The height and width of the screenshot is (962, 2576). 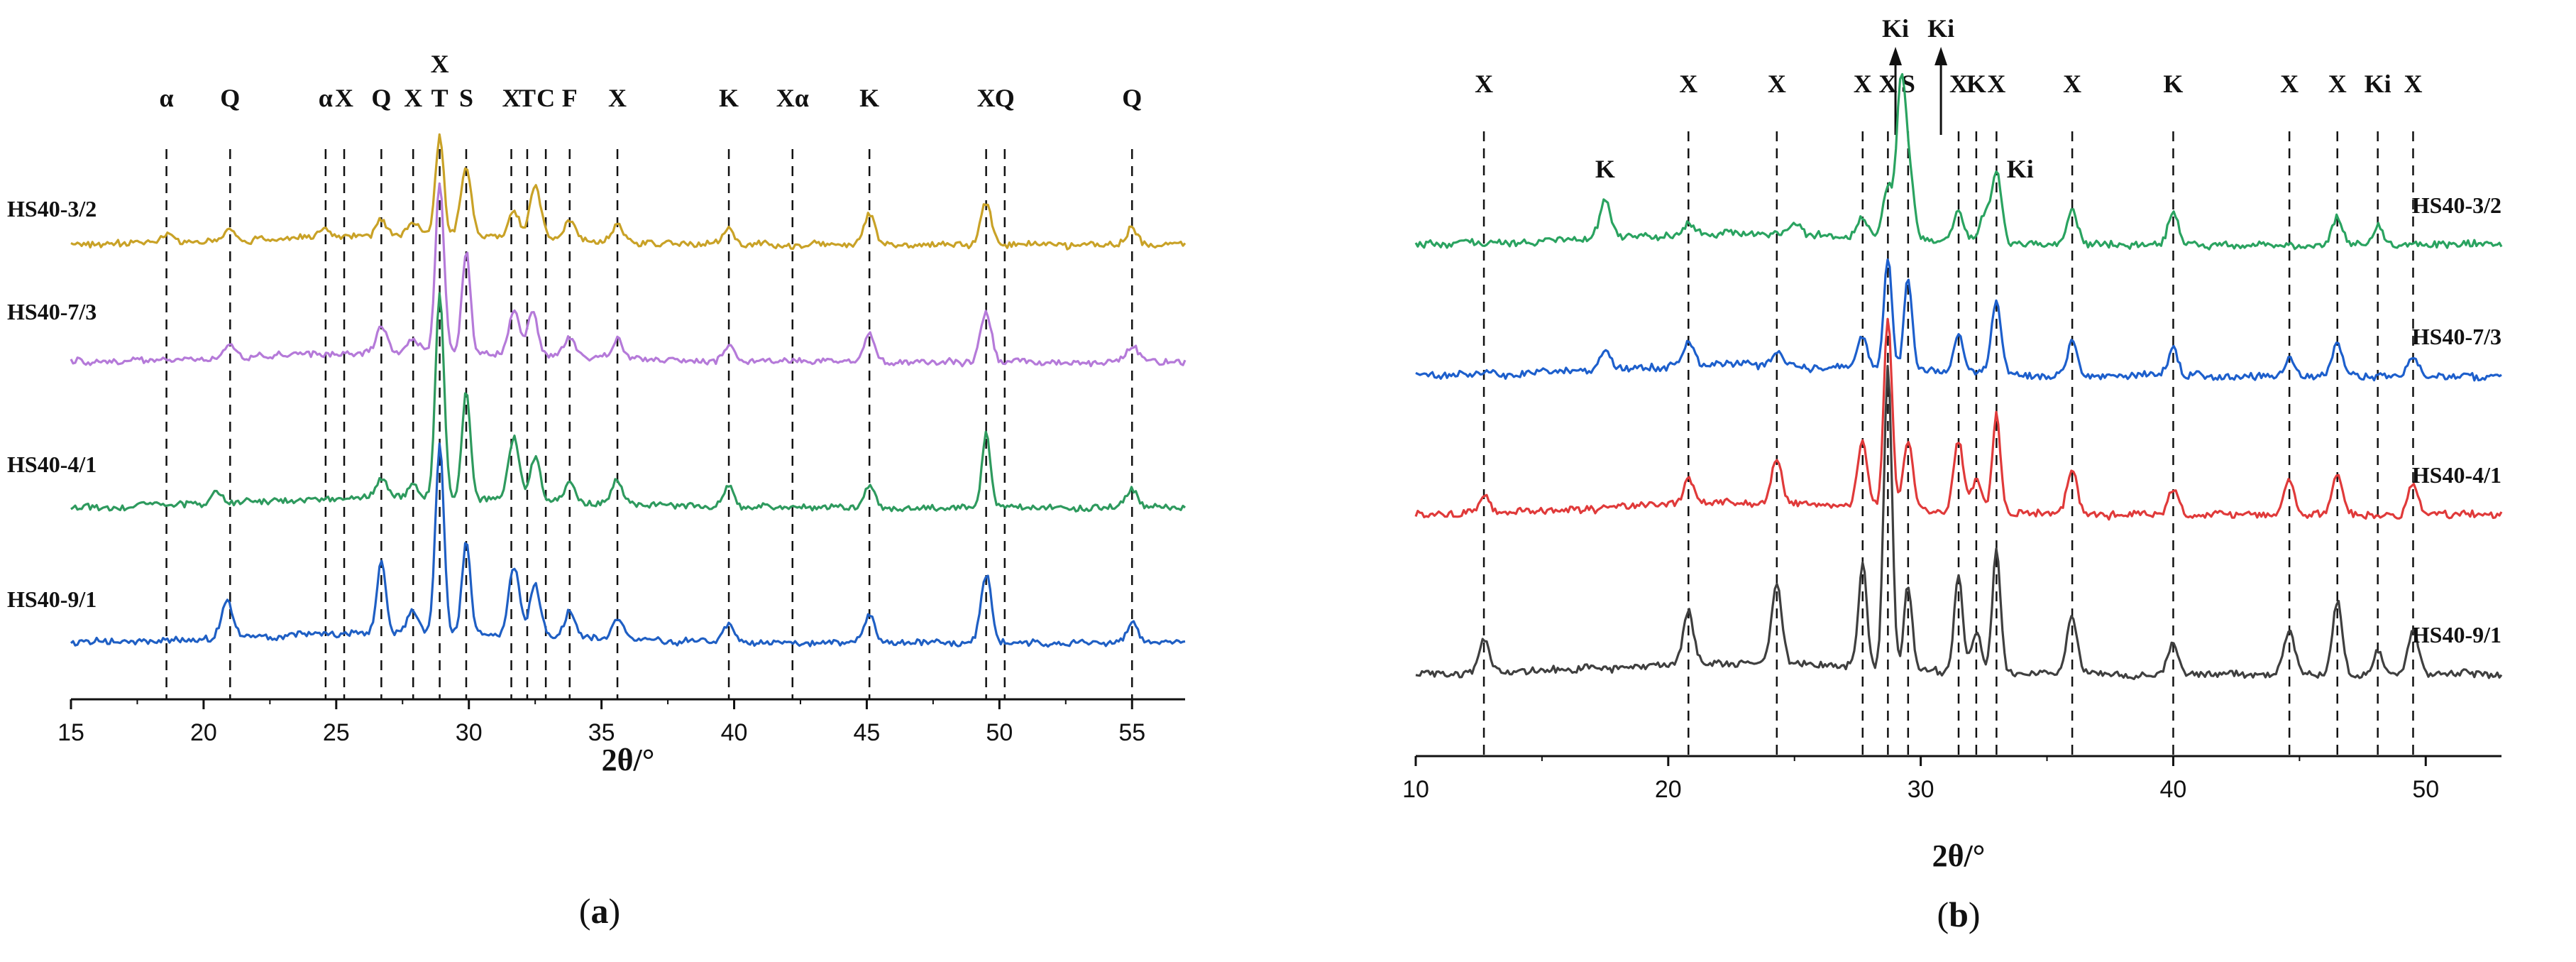 I want to click on x-tick-label: 10, so click(x=1415, y=790).